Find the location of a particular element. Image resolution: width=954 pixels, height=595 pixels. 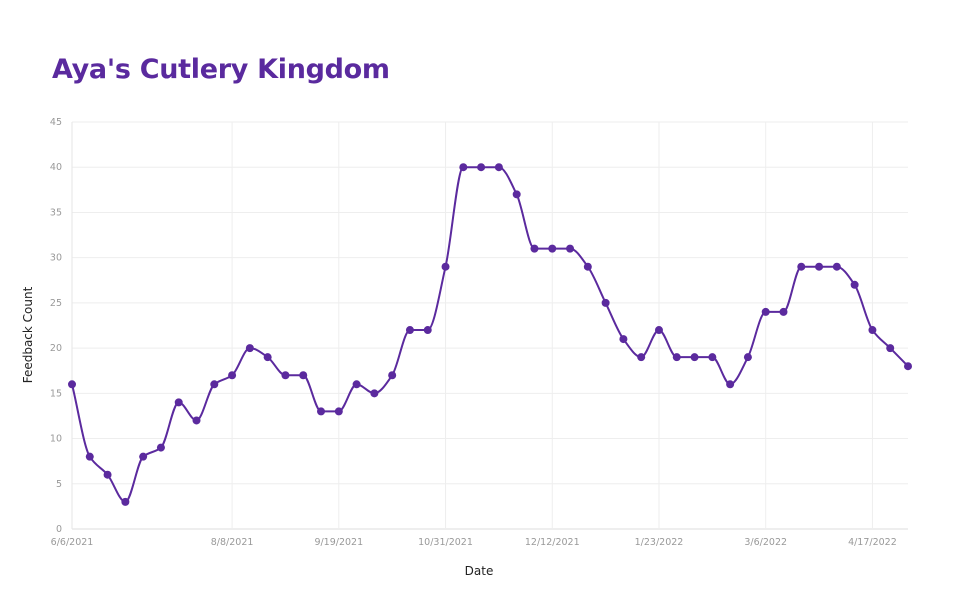

y-tick-label: 25 is located at coordinates (56, 303).